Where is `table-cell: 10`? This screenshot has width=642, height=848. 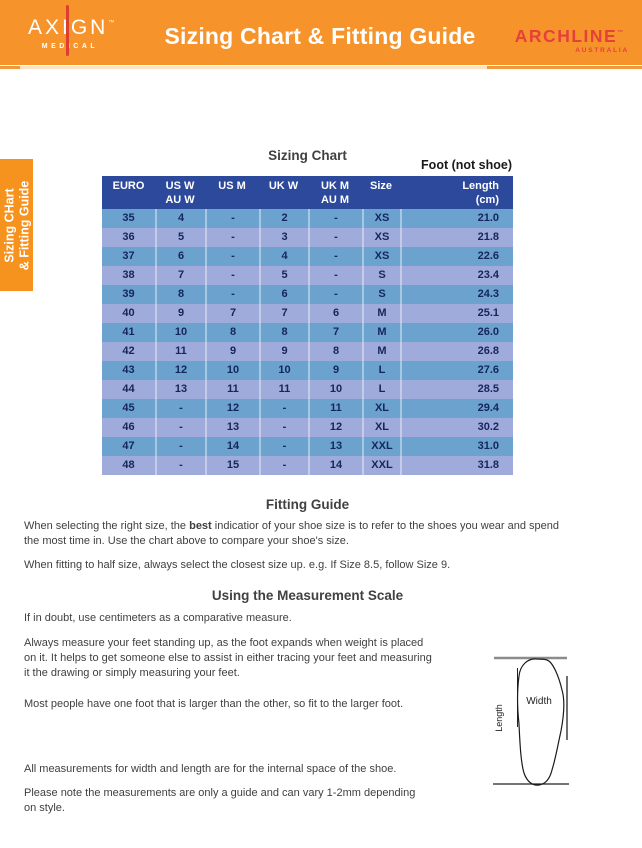
table-cell: 10 is located at coordinates (232, 370).